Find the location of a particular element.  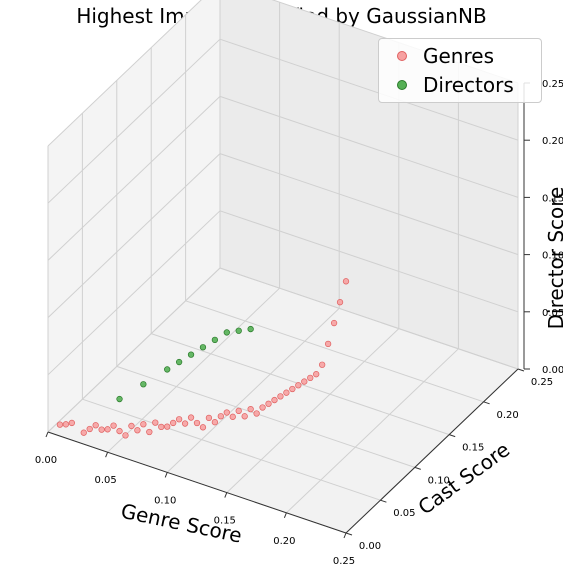

x-axis-label: Genre Score is located at coordinates (181, 523).